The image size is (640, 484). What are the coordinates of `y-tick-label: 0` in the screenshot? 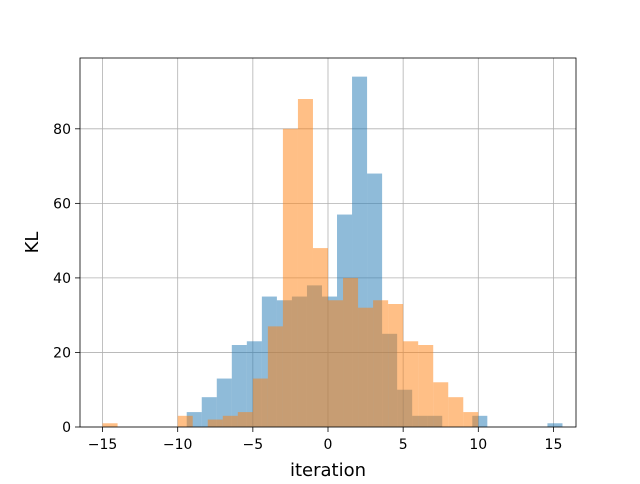 It's located at (66, 428).